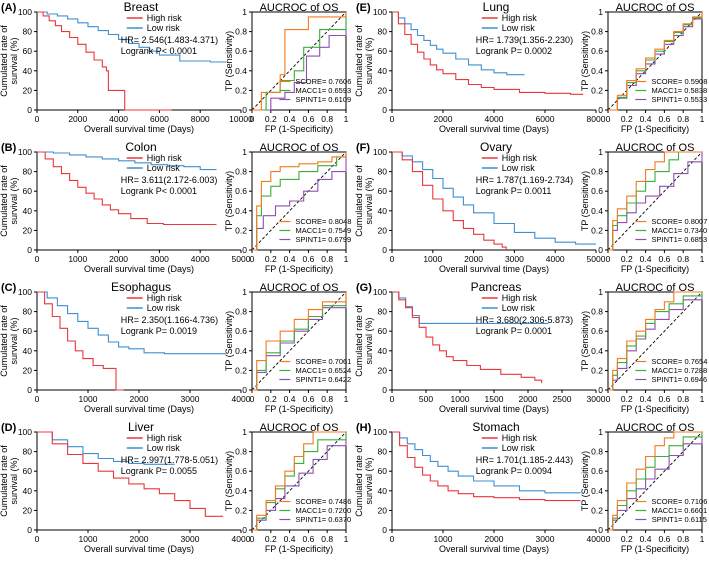 The width and height of the screenshot is (709, 566). What do you see at coordinates (169, 180) in the screenshot?
I see `hazard-ratio-annotation: HR= 3.611(2.172-6.003)` at bounding box center [169, 180].